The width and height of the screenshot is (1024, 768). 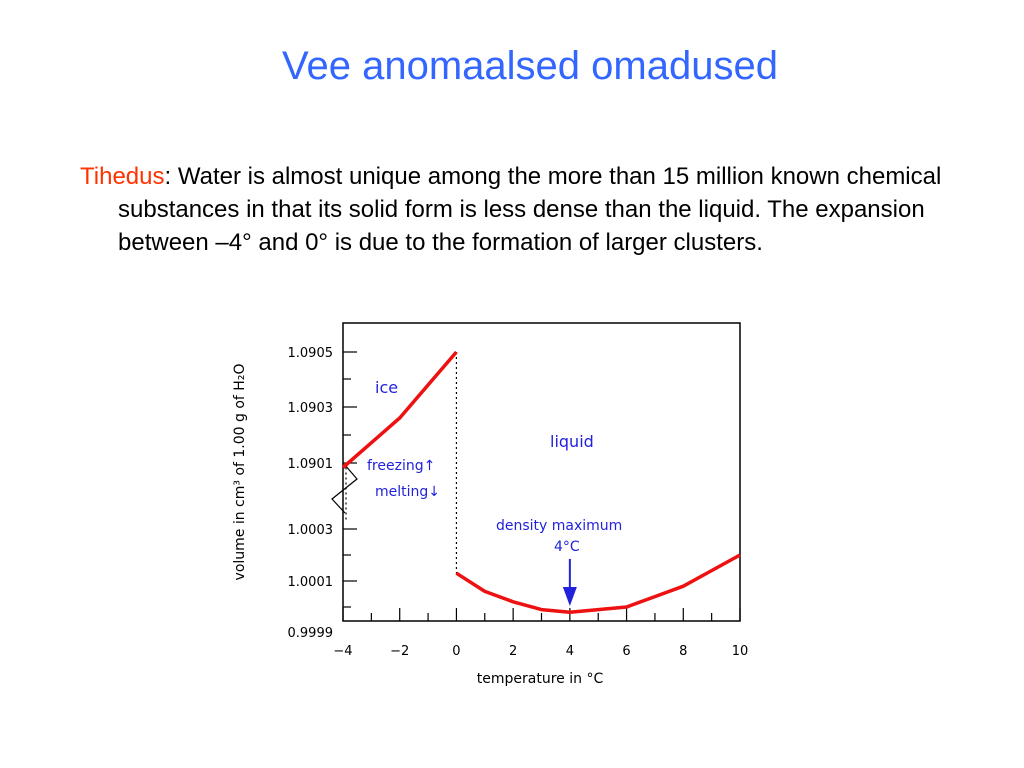 I want to click on x-tick-label: 4, so click(x=570, y=651).